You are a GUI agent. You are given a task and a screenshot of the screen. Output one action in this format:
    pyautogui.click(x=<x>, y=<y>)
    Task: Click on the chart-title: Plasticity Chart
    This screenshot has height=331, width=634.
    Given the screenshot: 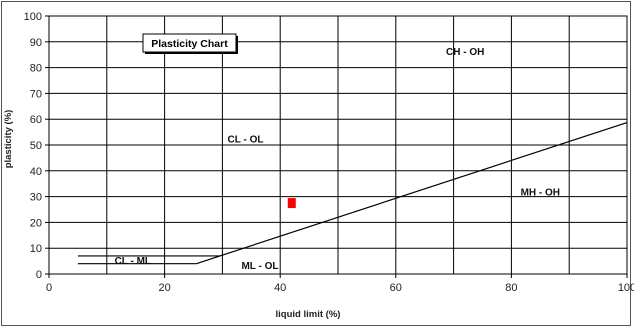 What is the action you would take?
    pyautogui.click(x=189, y=44)
    